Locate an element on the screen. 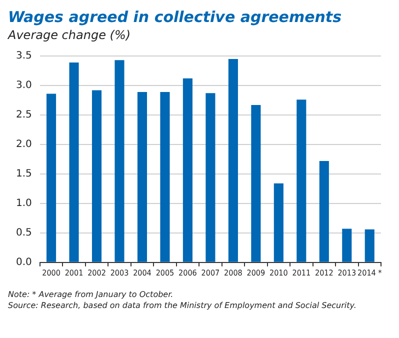 The width and height of the screenshot is (399, 338). y-tick-label: 0.0 is located at coordinates (24, 262).